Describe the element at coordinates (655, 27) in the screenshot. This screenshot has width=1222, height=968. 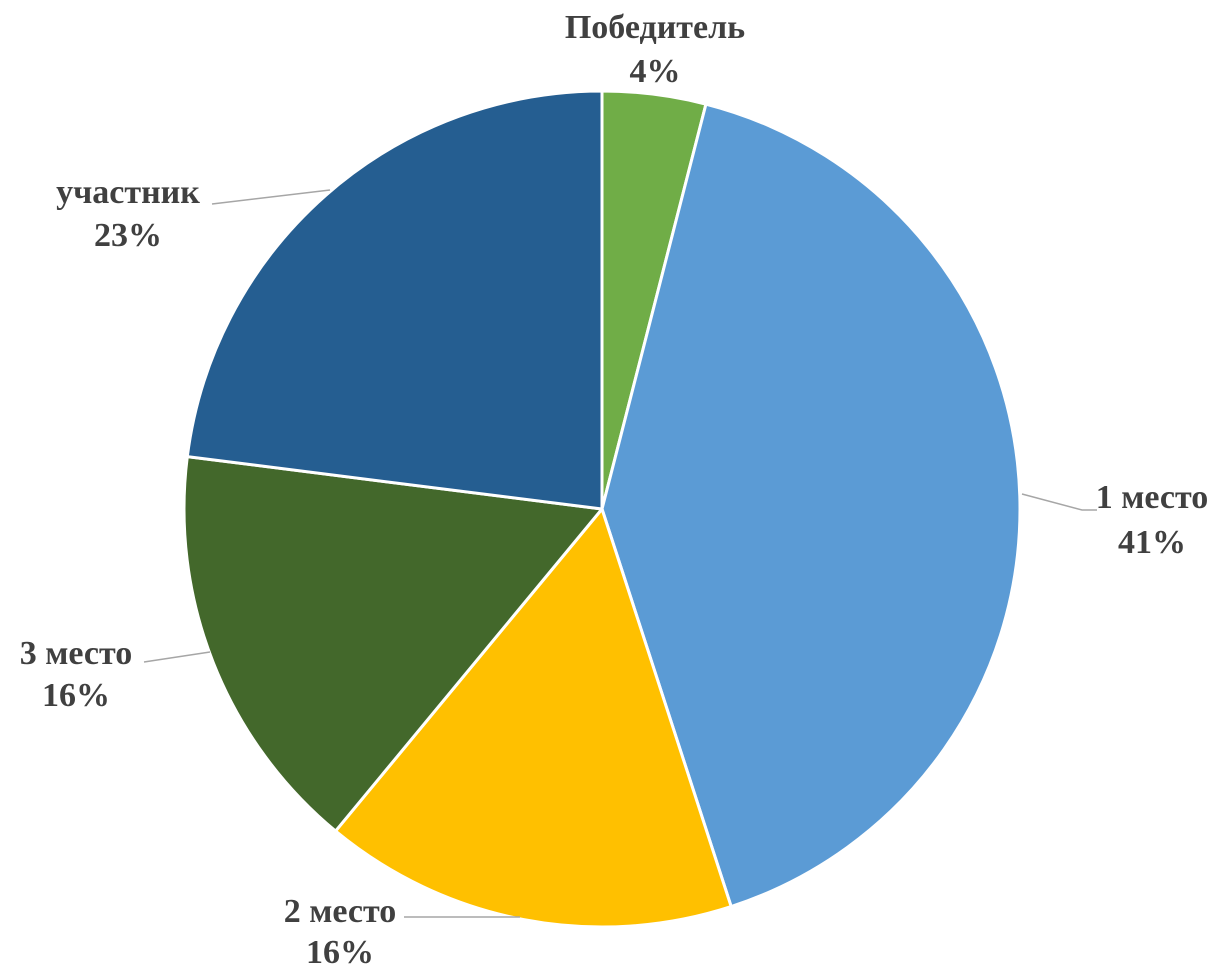
I see `slice-label-pobeditel-name: Победитель` at that location.